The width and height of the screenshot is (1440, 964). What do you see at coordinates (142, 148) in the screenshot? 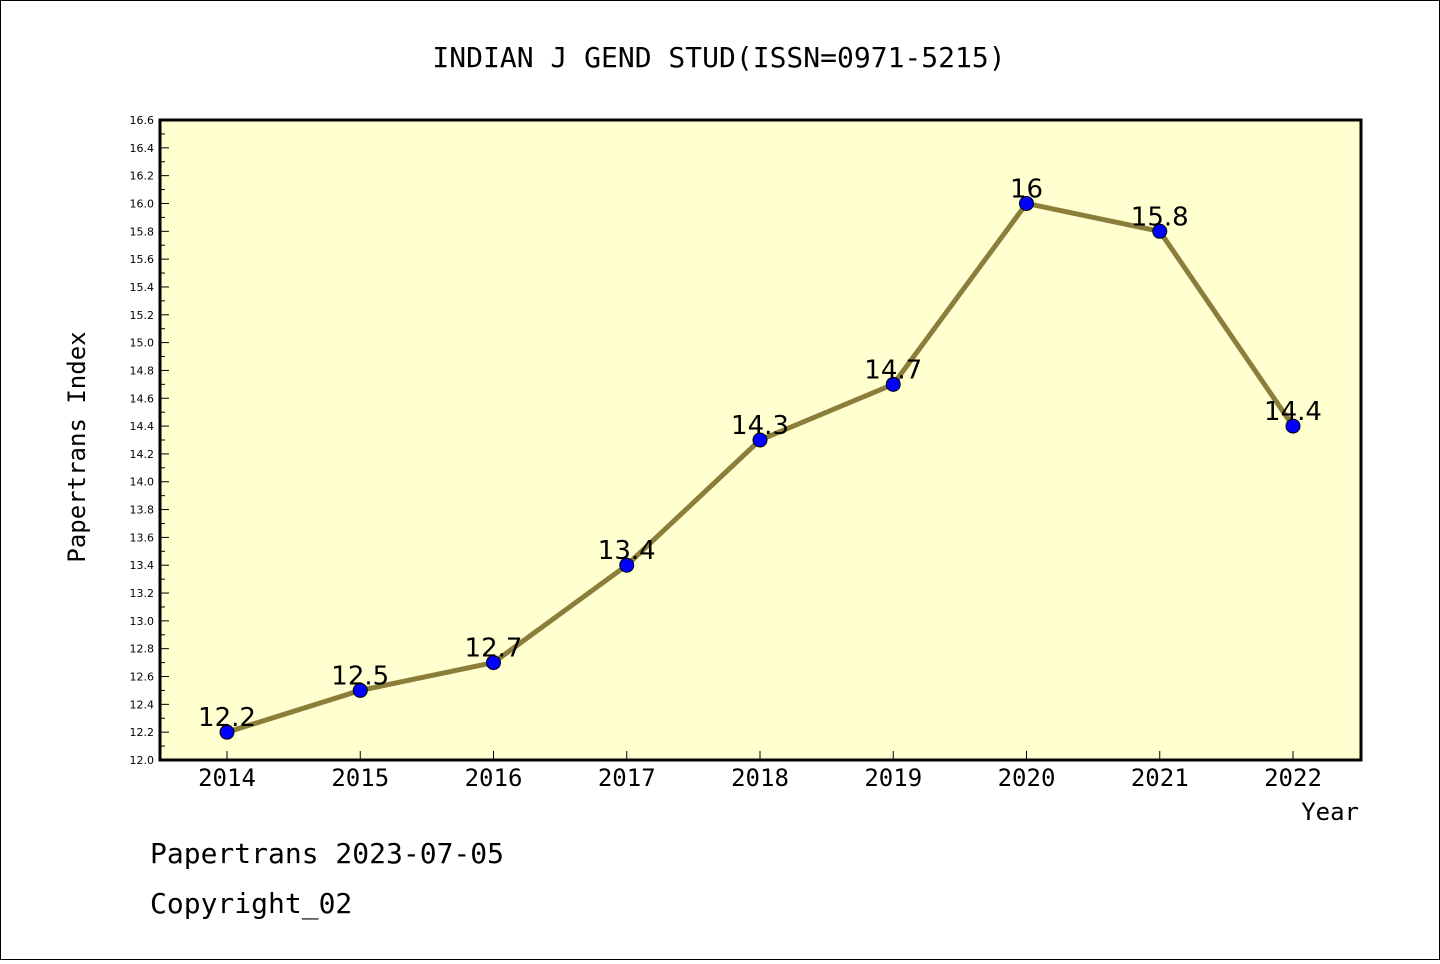
I see `y-tick-label: 16.4` at bounding box center [142, 148].